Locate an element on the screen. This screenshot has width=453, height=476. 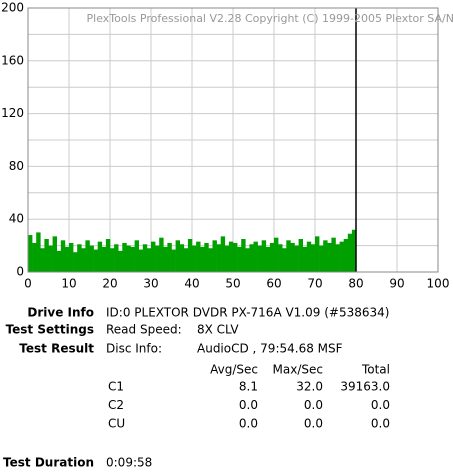
column-header: Avg/Sec is located at coordinates (234, 370).